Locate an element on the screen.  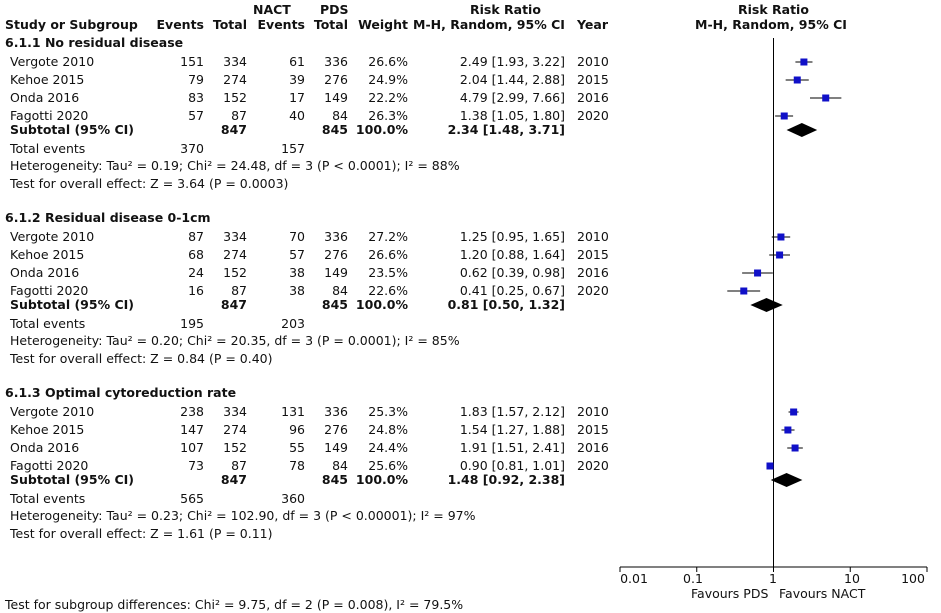
study-year: 2010 is located at coordinates (593, 61).